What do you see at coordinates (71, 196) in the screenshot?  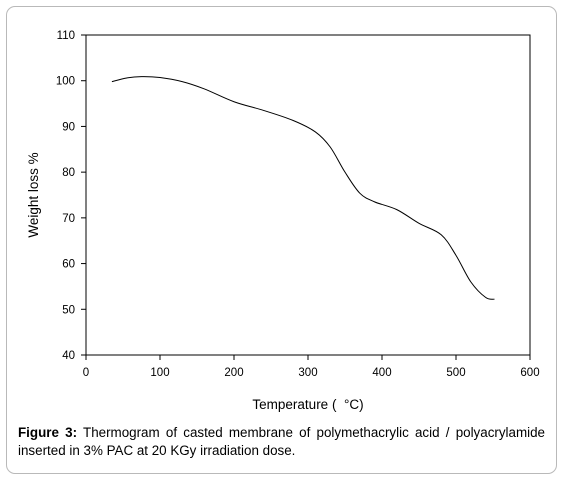 I see `y-axis-ticks: 40 50 60 70 80 90 100 110` at bounding box center [71, 196].